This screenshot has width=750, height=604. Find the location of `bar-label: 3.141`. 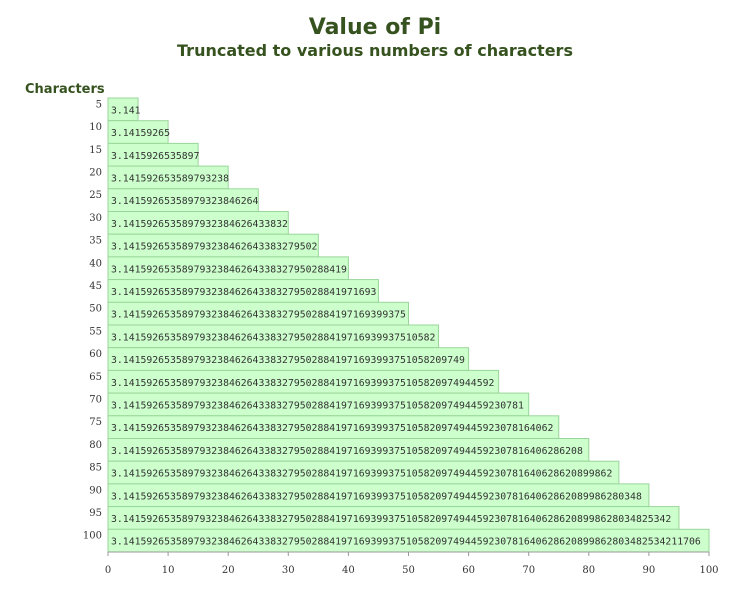

bar-label: 3.141 is located at coordinates (126, 110).